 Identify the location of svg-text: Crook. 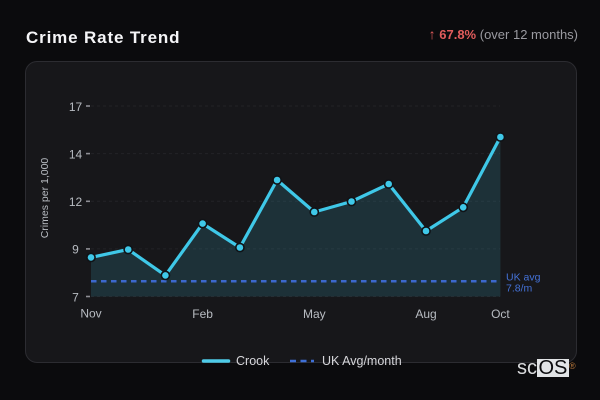
(253, 361).